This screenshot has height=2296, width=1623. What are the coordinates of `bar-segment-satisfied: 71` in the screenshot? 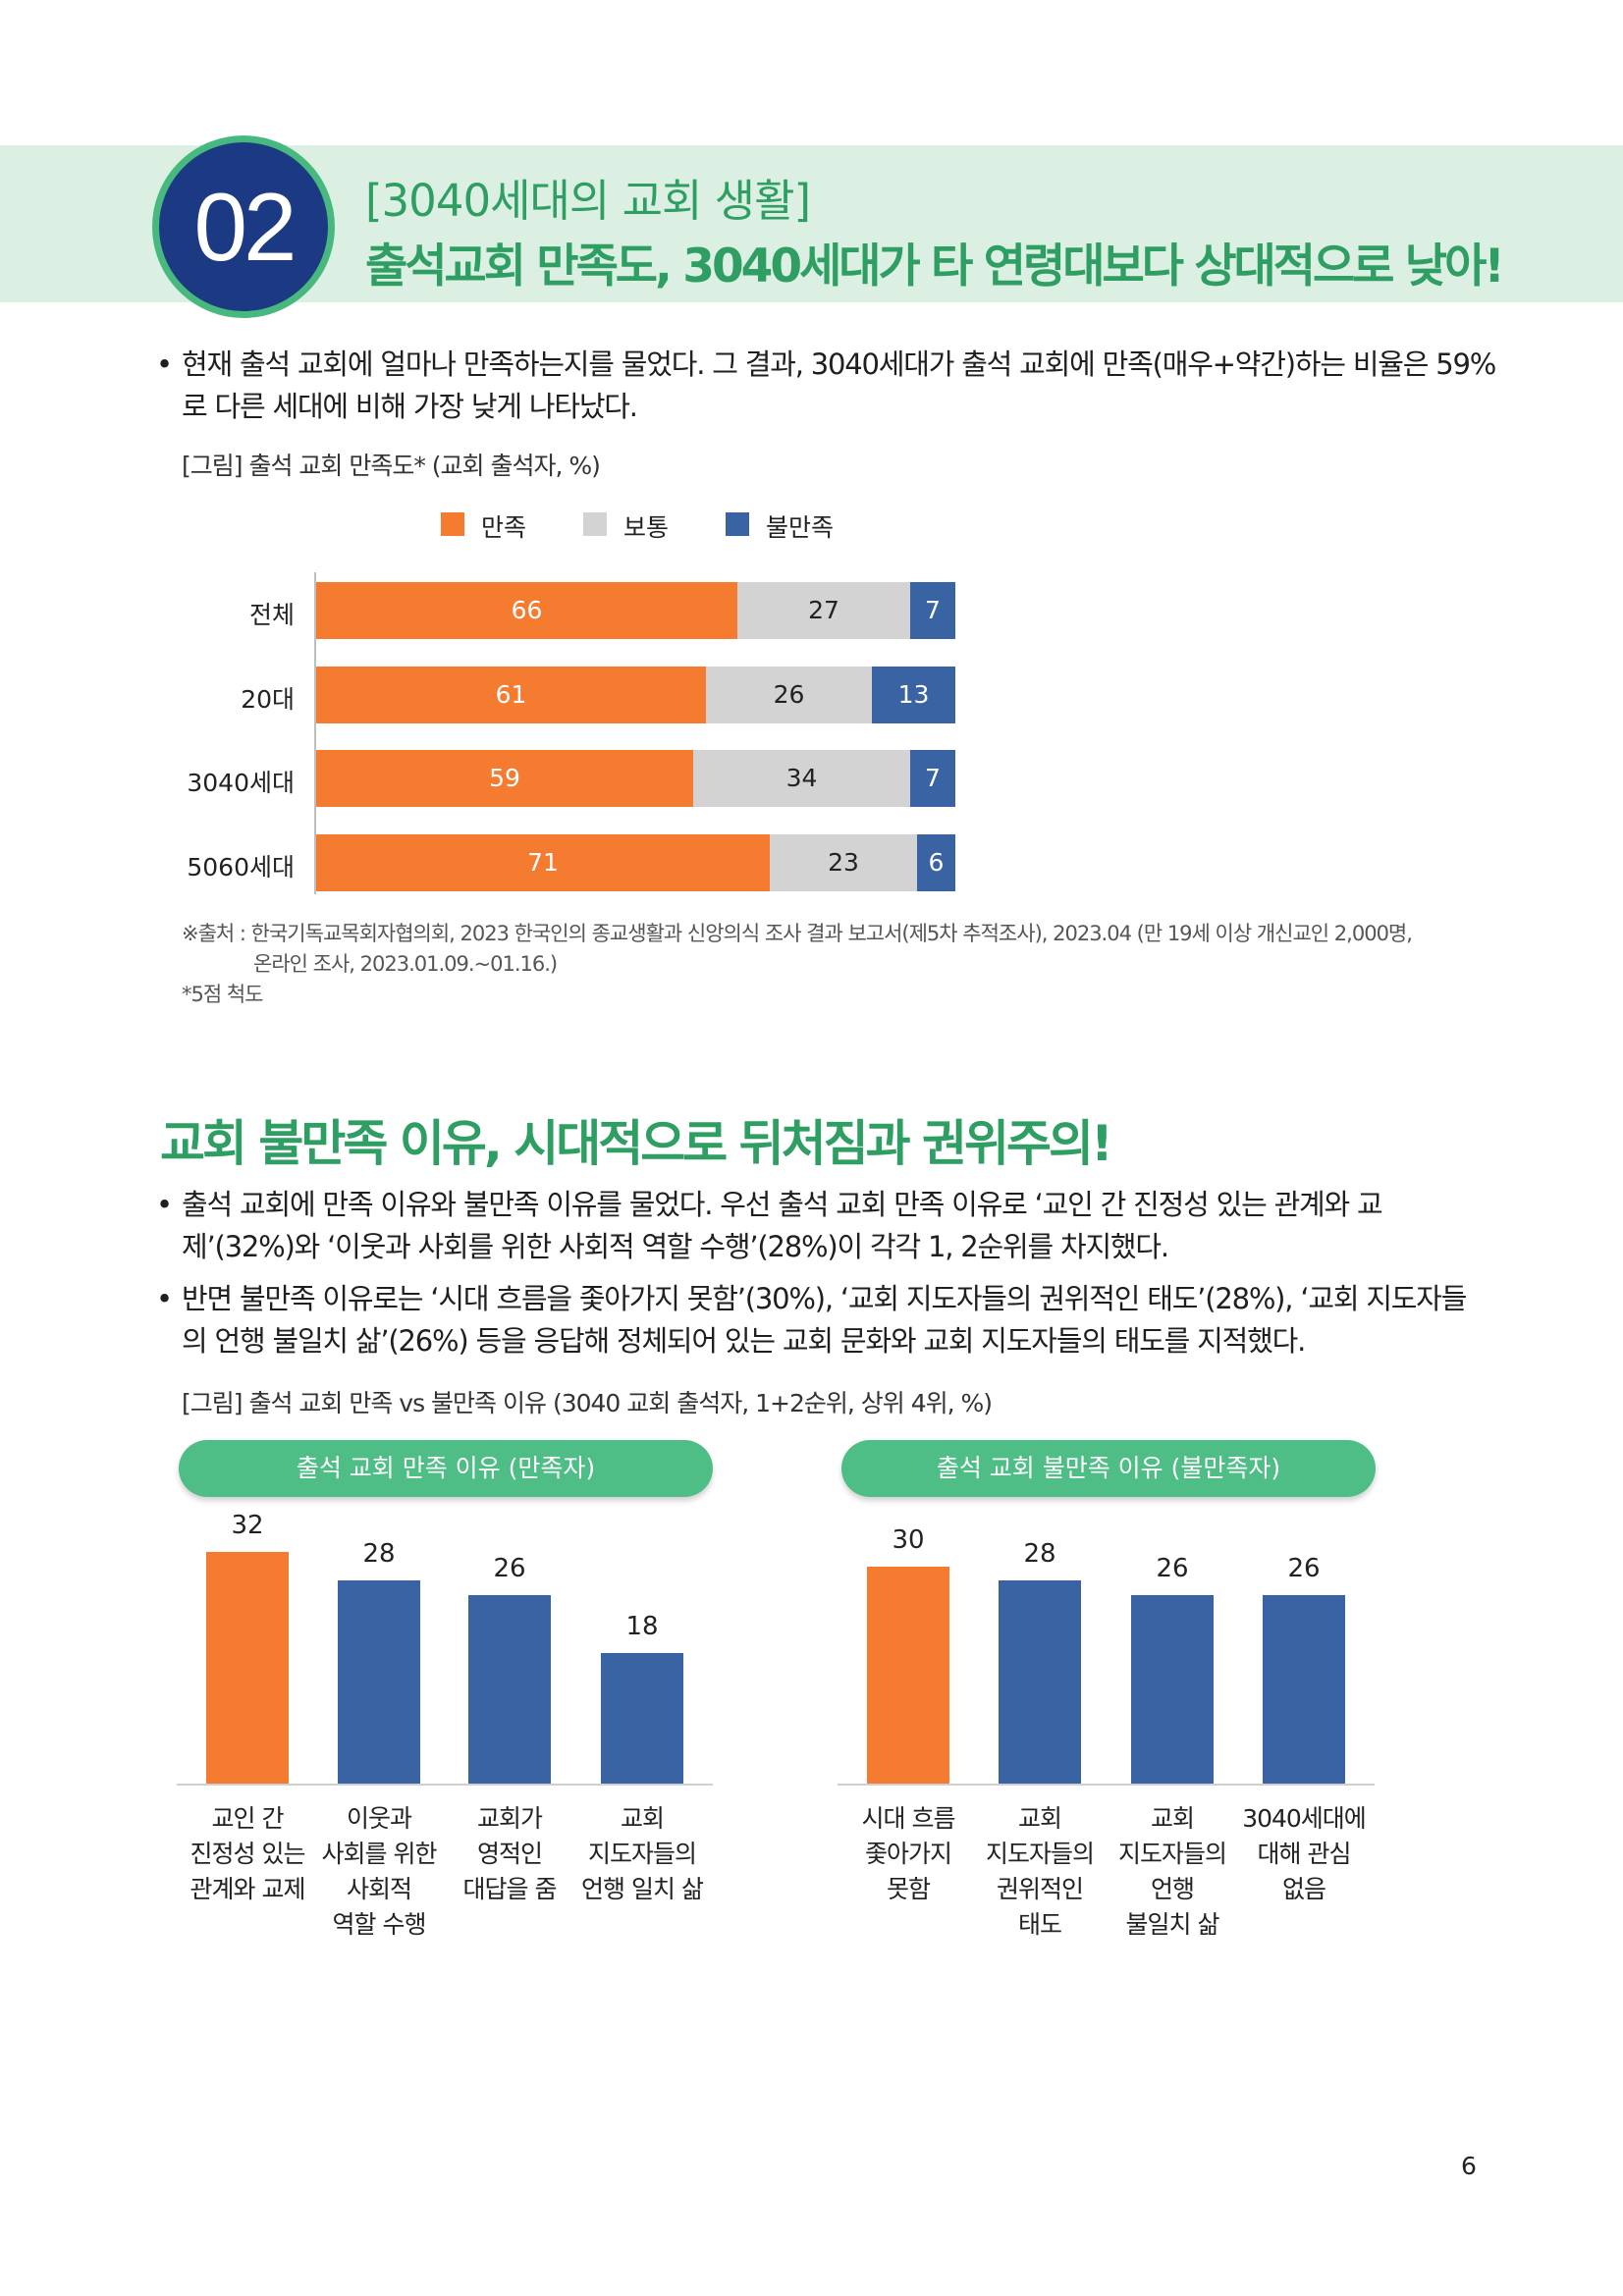 It's located at (543, 863).